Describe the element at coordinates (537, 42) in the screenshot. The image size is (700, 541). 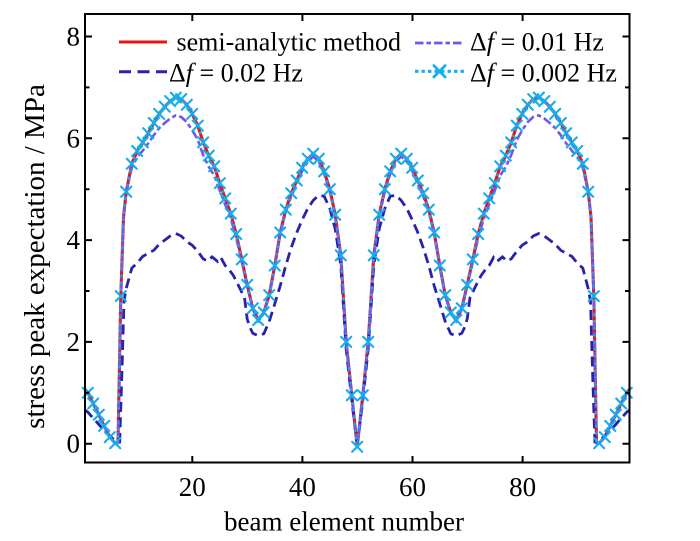
I see `svg-text: Δf = 0.01 Hz` at that location.